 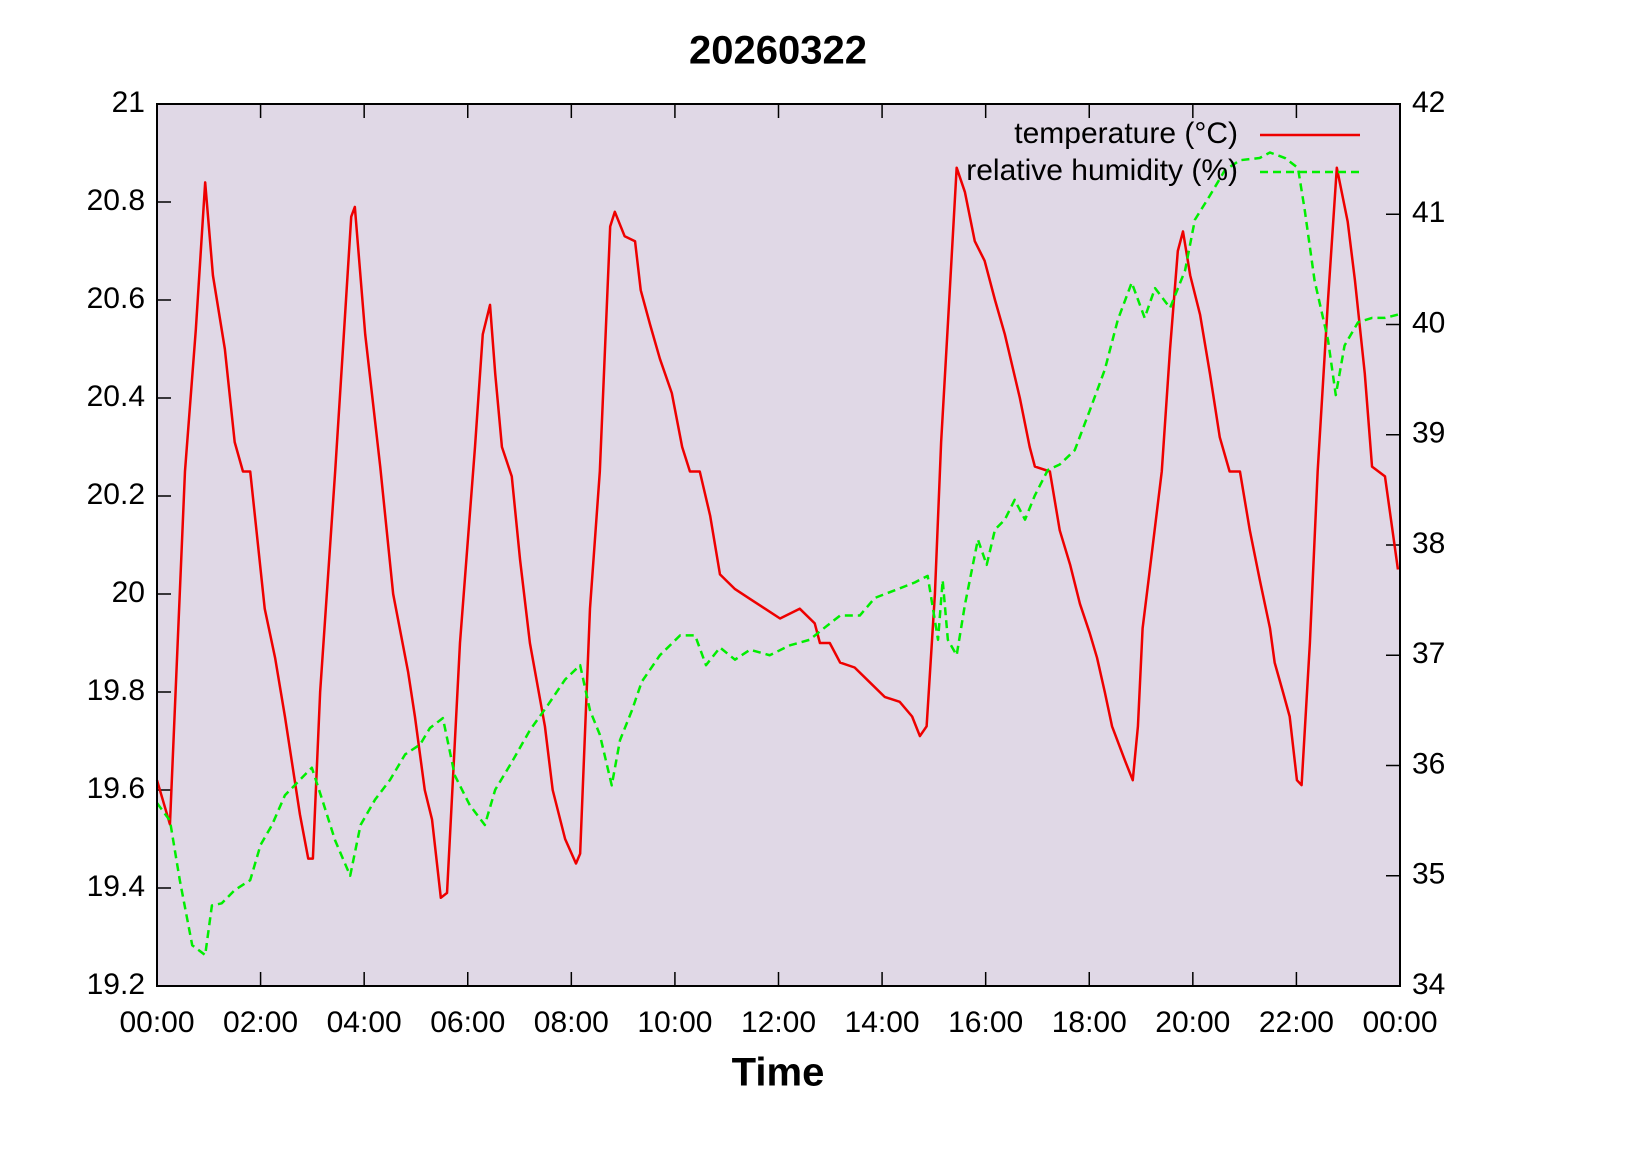 I want to click on y2-tick-label: 35, so click(x=1428, y=874).